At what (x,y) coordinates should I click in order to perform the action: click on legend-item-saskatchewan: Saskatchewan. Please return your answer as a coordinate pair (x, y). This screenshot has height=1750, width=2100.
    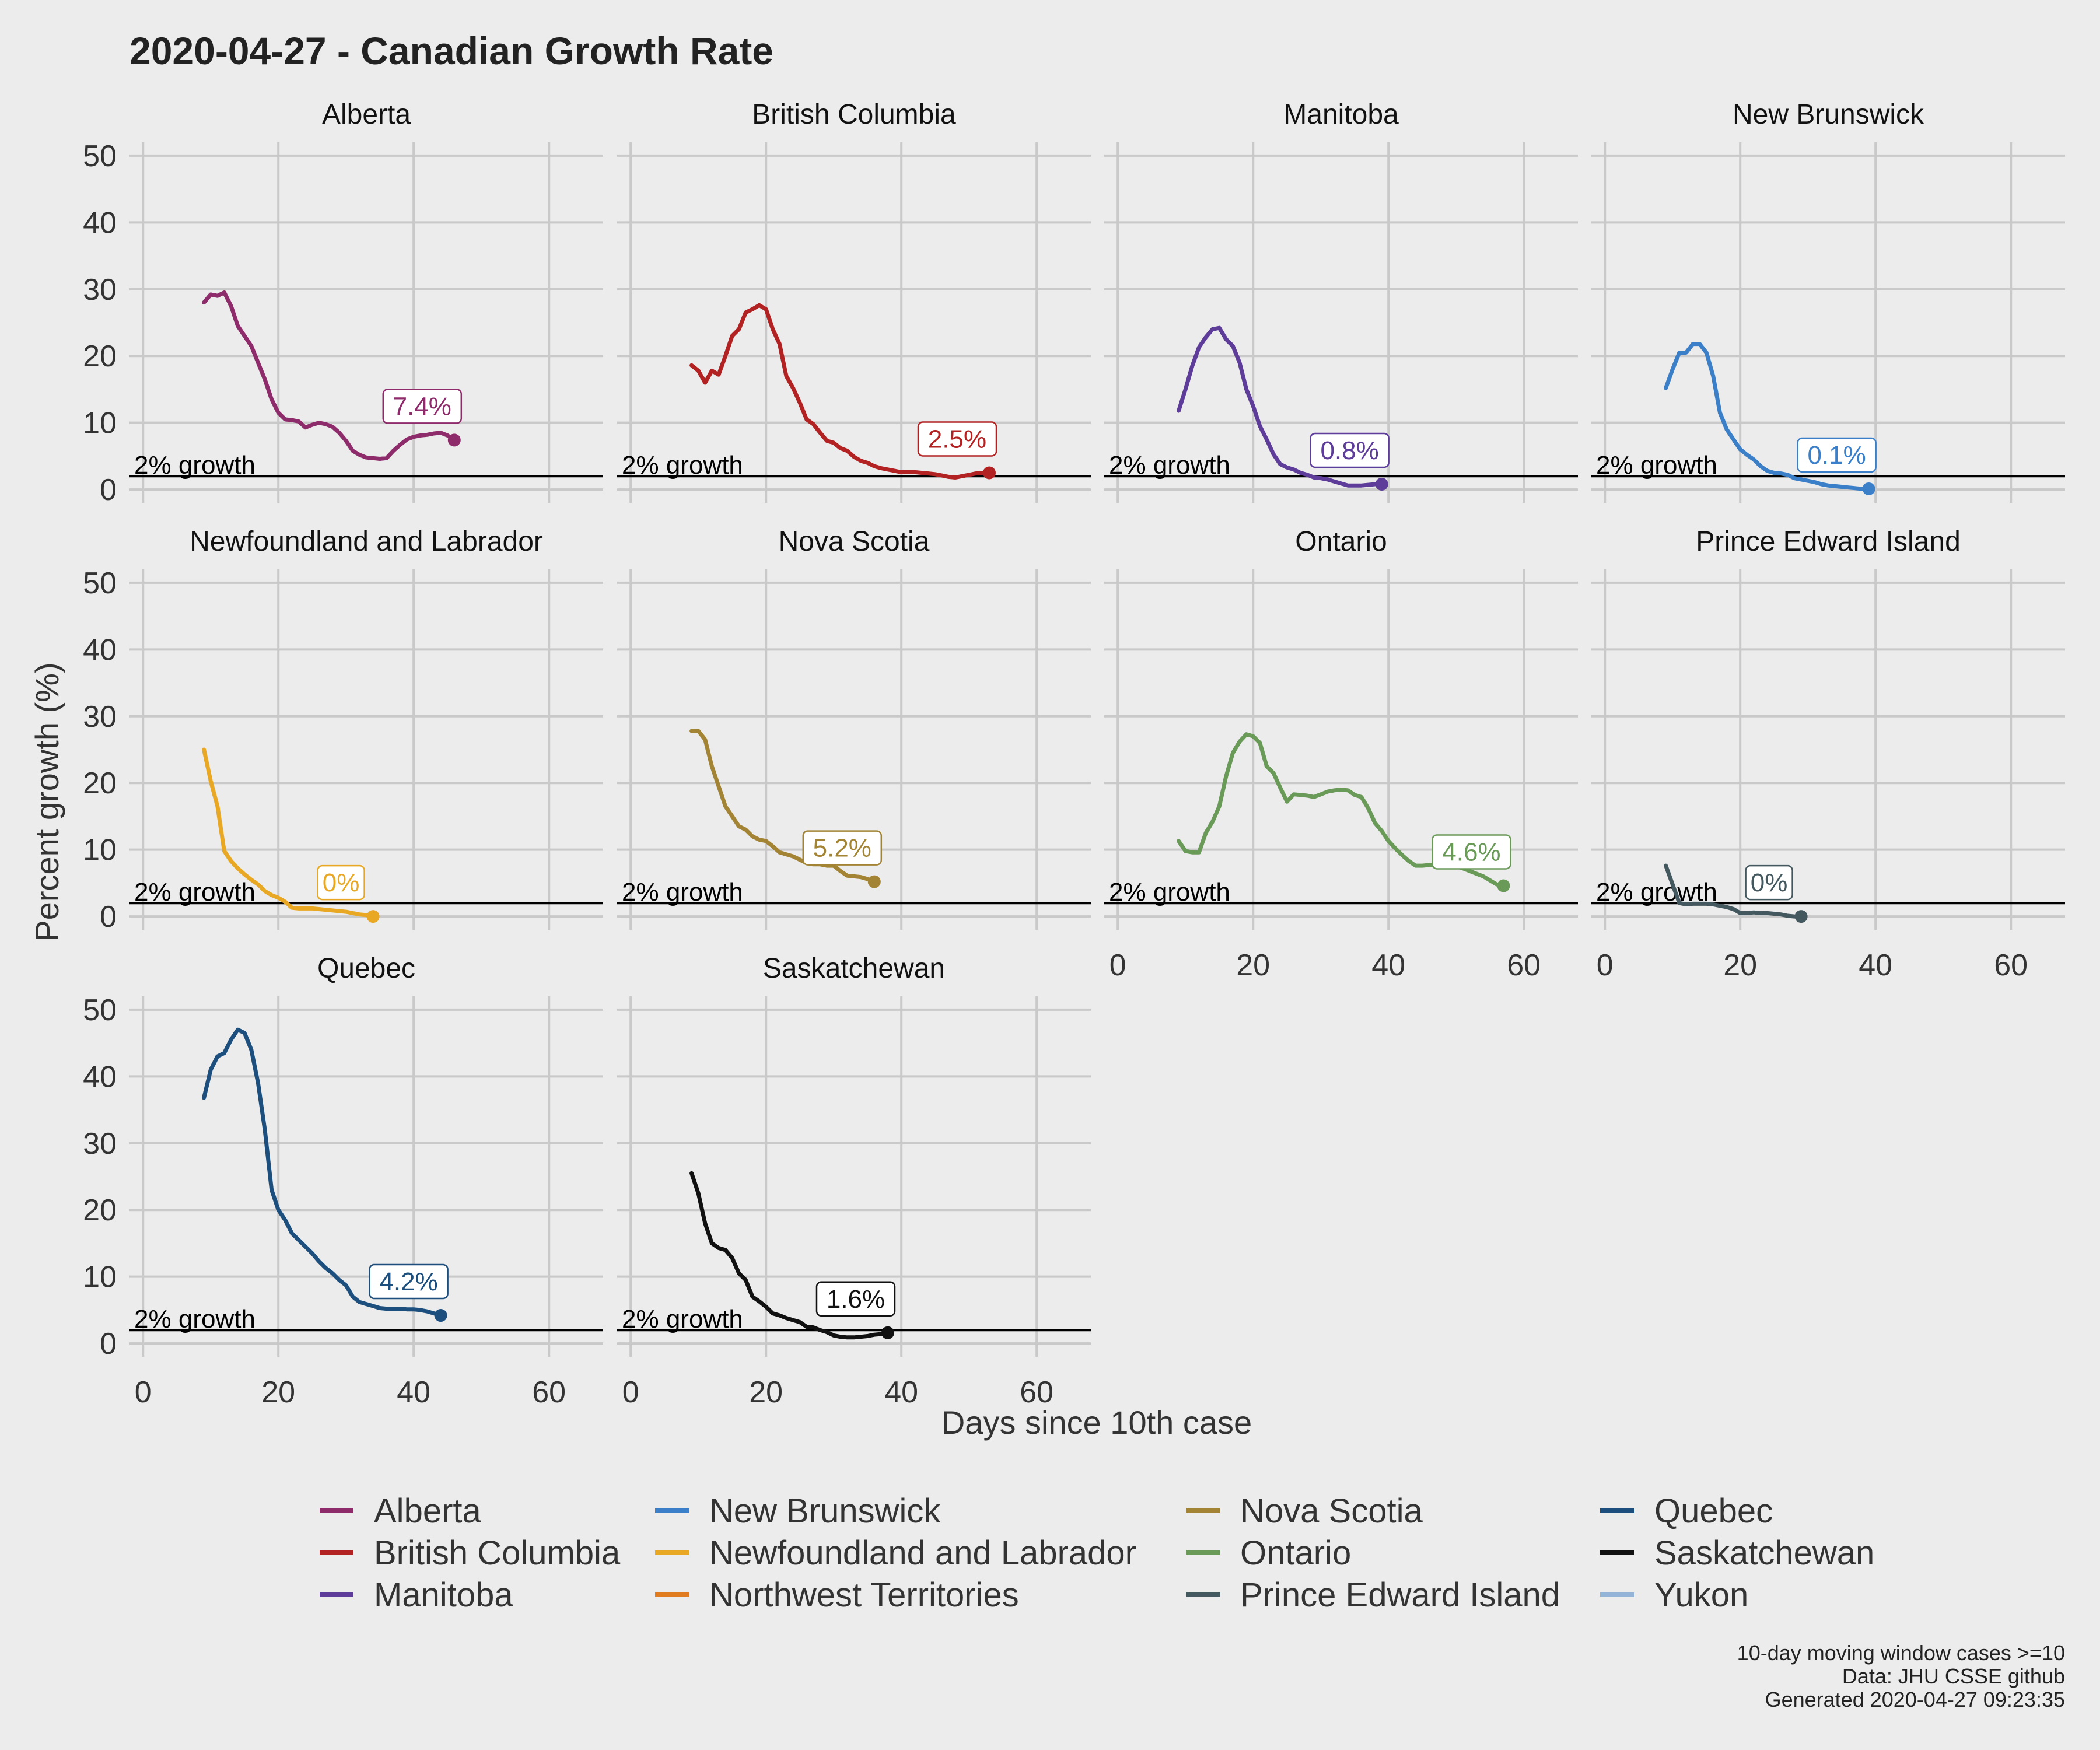
    Looking at the image, I should click on (1737, 1553).